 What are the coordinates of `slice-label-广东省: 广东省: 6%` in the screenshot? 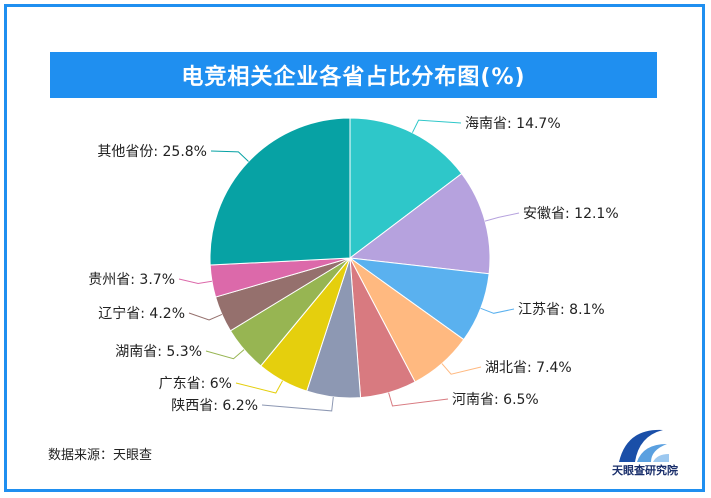 It's located at (195, 384).